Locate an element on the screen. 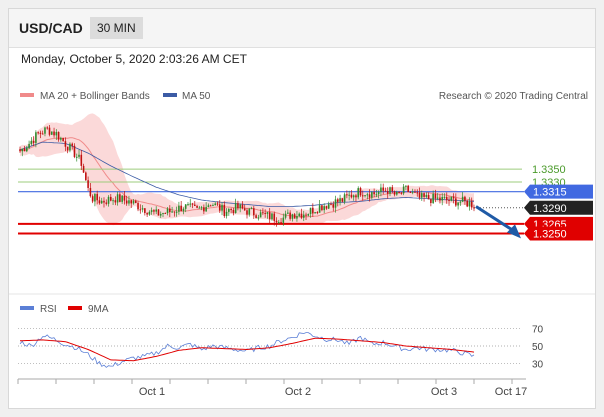  rsi-tick-1: 50 is located at coordinates (538, 347).